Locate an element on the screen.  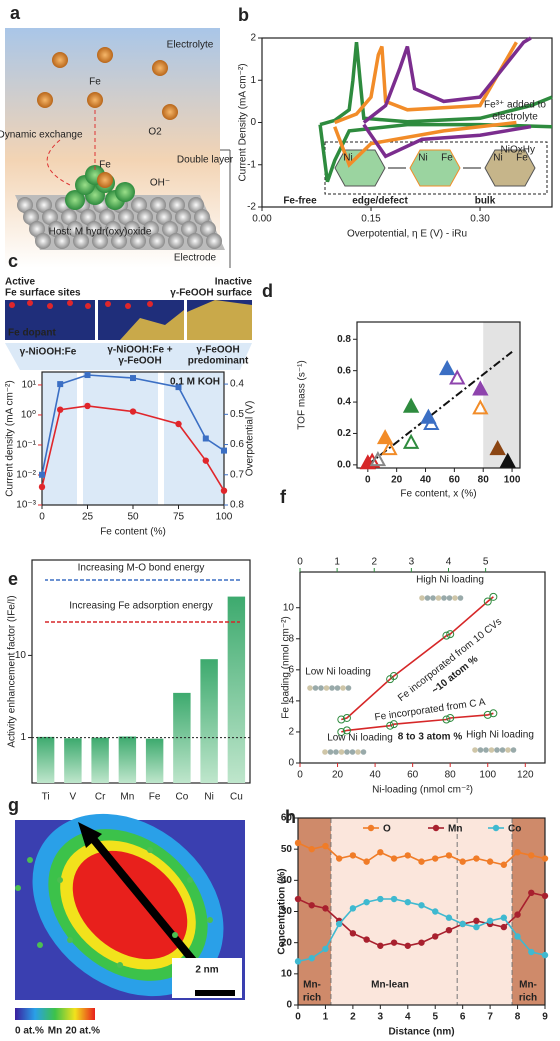
x-tick-label: 0.00 is located at coordinates (262, 219).